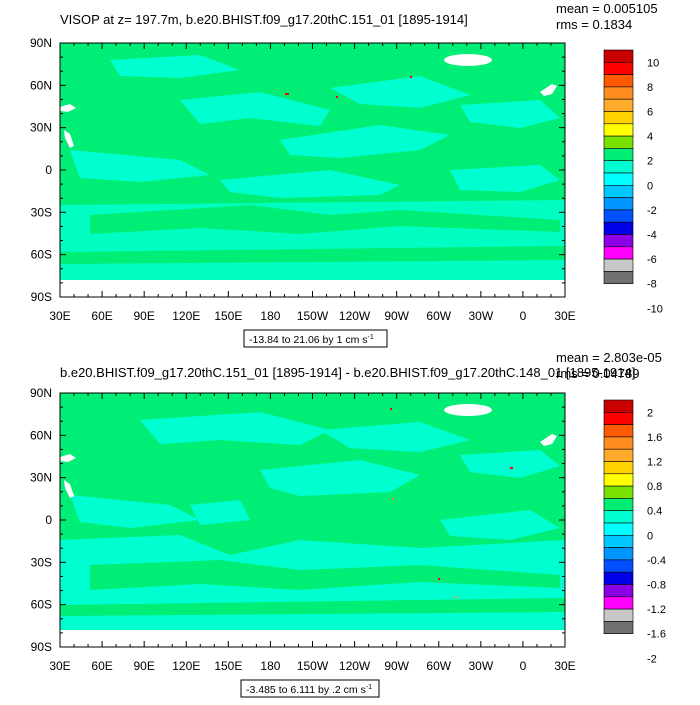 This screenshot has width=700, height=705. I want to click on y-tick-label: 60S, so click(41, 255).